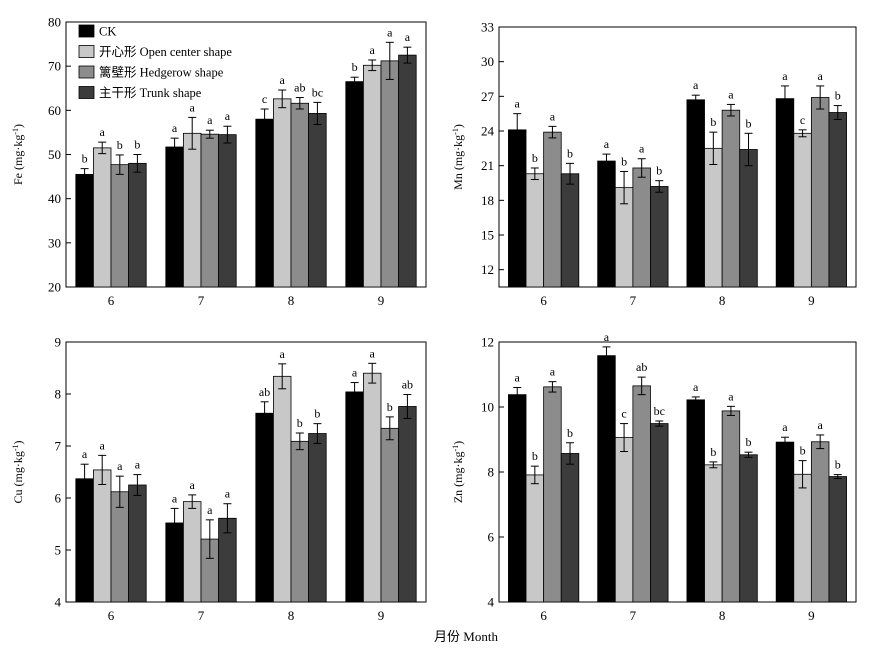 Image resolution: width=877 pixels, height=654 pixels. What do you see at coordinates (641, 494) in the screenshot?
I see `bar-zn-7-s2` at bounding box center [641, 494].